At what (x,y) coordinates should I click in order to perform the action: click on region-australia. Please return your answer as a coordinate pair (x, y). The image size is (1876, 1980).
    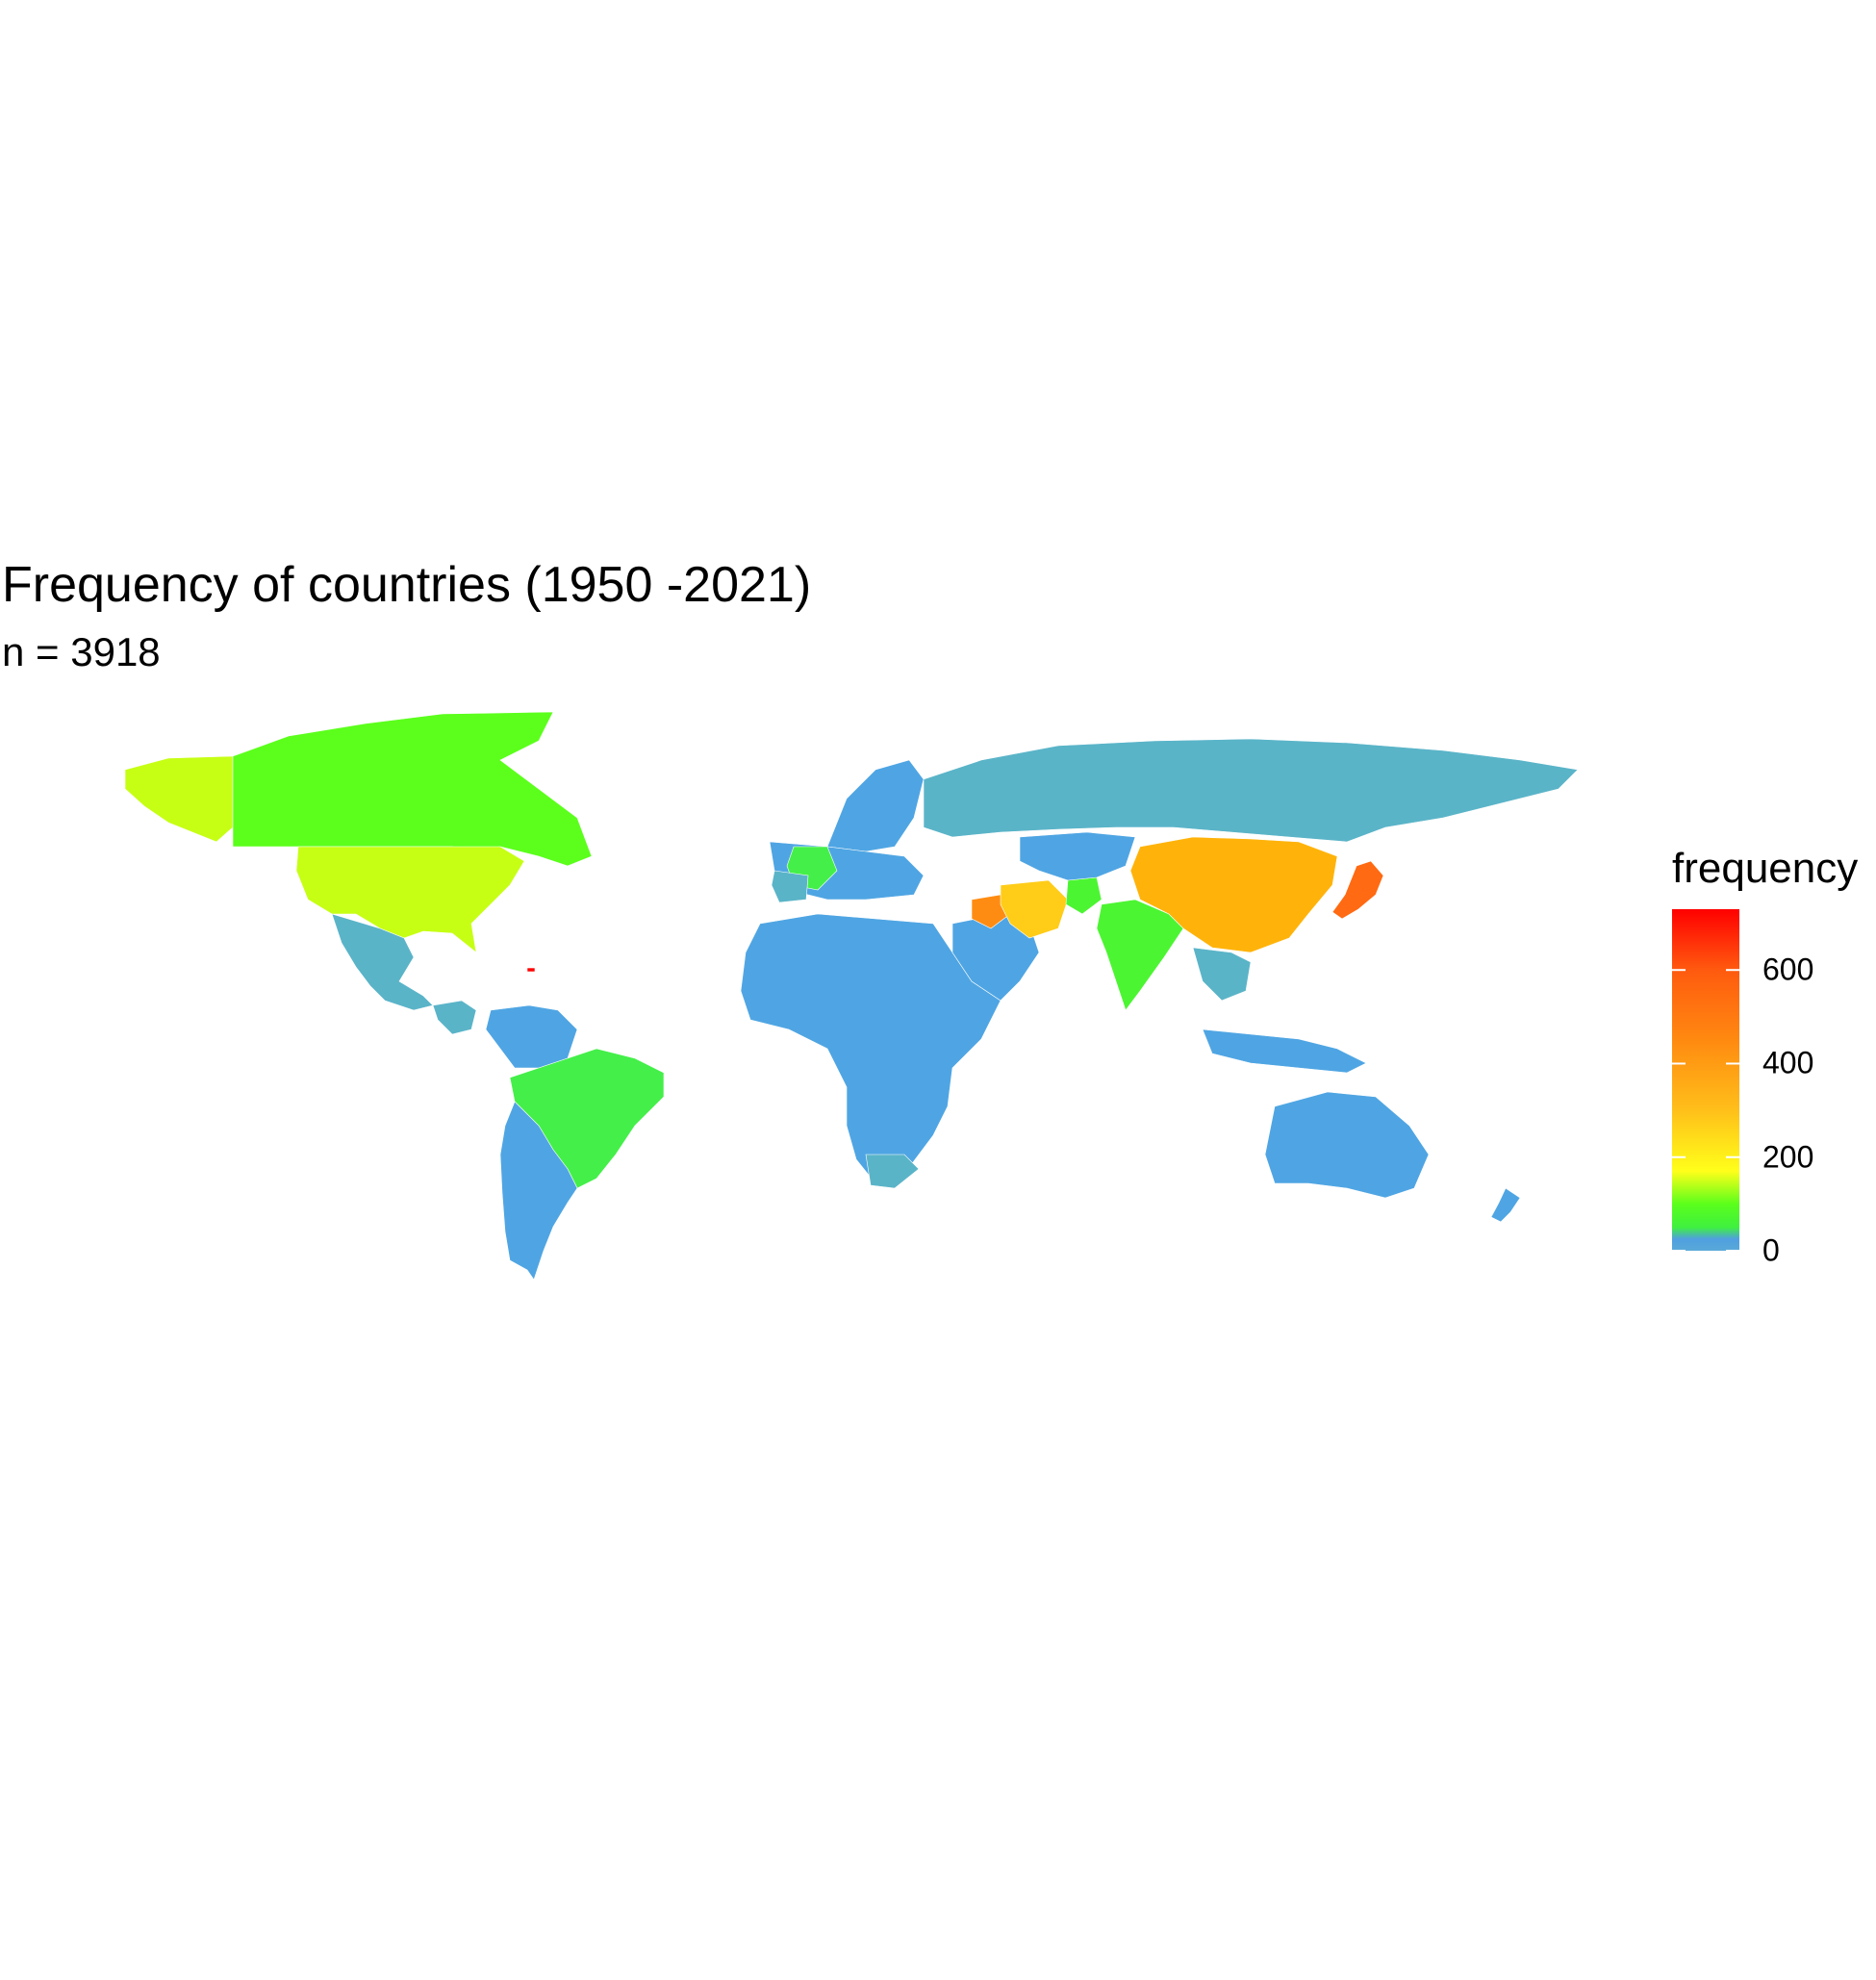
    Looking at the image, I should click on (1347, 1145).